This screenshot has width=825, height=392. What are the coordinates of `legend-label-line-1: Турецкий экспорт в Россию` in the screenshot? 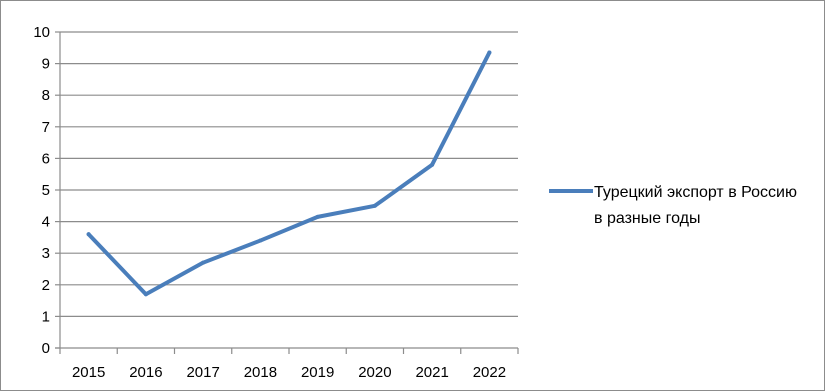 It's located at (695, 192).